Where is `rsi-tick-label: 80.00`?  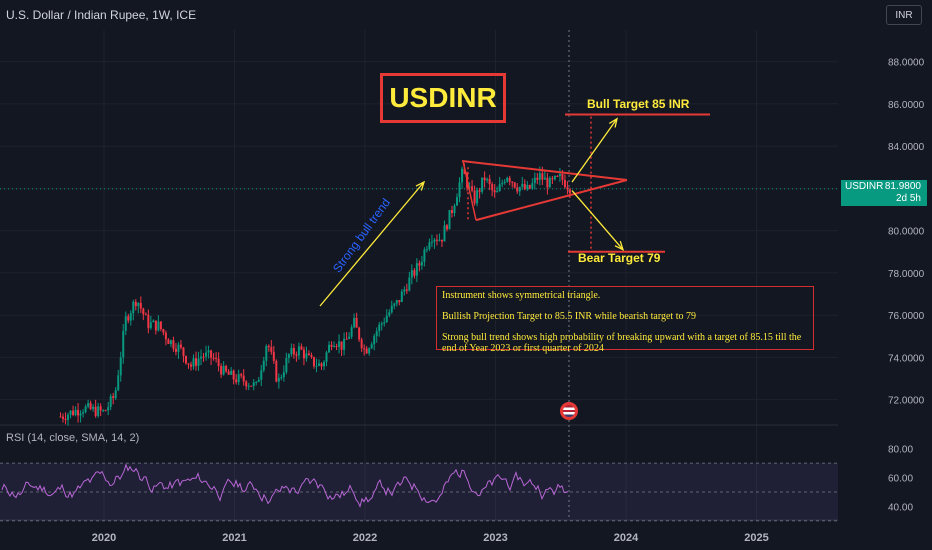
rsi-tick-label: 80.00 is located at coordinates (900, 450).